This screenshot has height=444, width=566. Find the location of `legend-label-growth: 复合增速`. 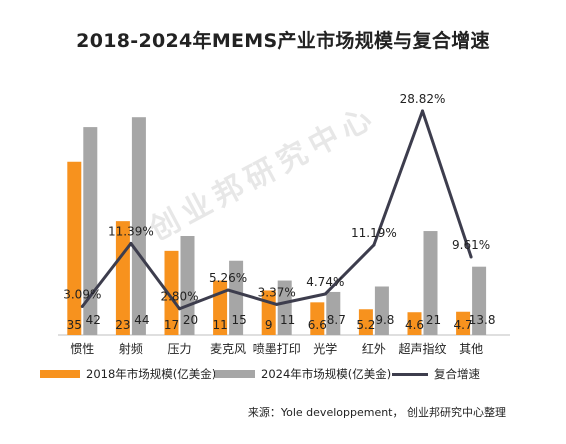

legend-label-growth: 复合增速 is located at coordinates (457, 374).